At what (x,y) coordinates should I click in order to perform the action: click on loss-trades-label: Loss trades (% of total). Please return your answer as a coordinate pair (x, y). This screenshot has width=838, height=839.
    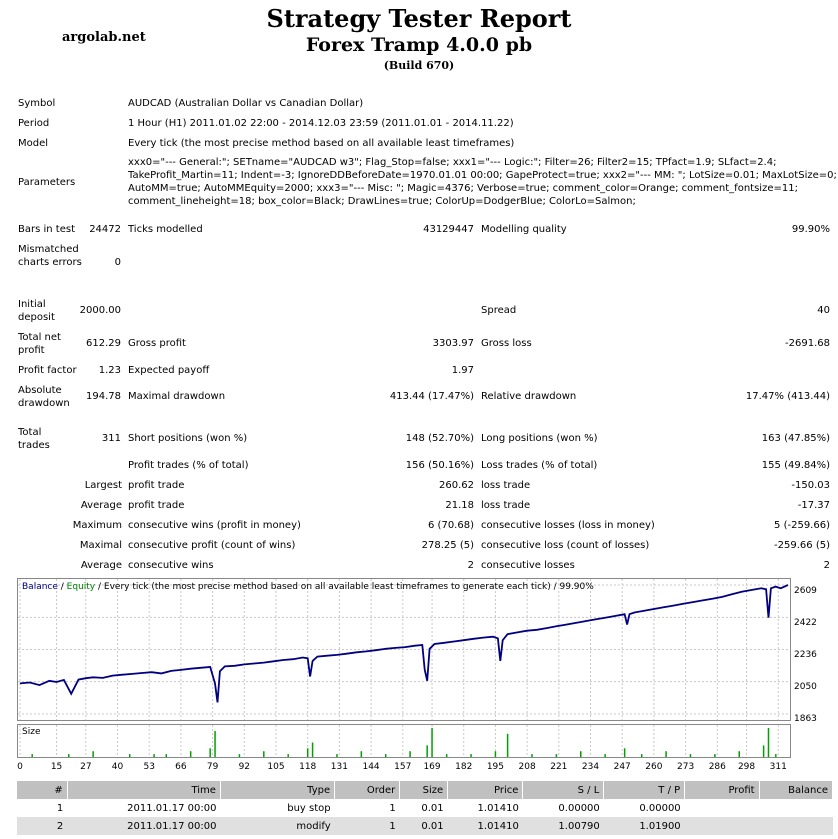
    Looking at the image, I should click on (539, 465).